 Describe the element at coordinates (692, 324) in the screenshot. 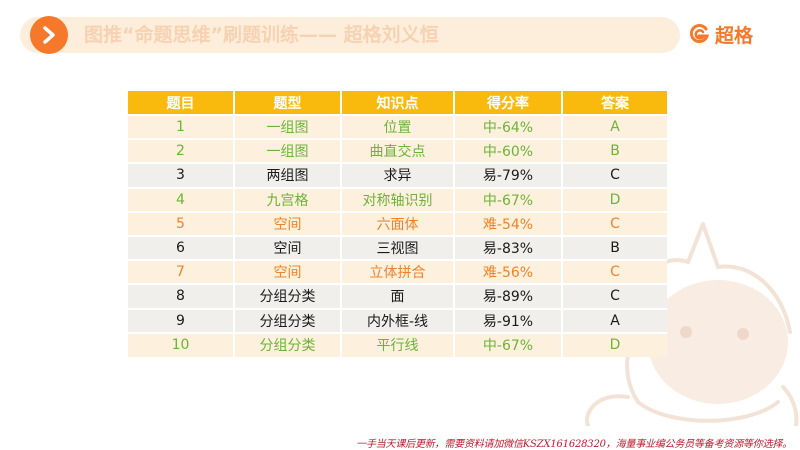

I see `unicorn-mascot-watermark` at that location.